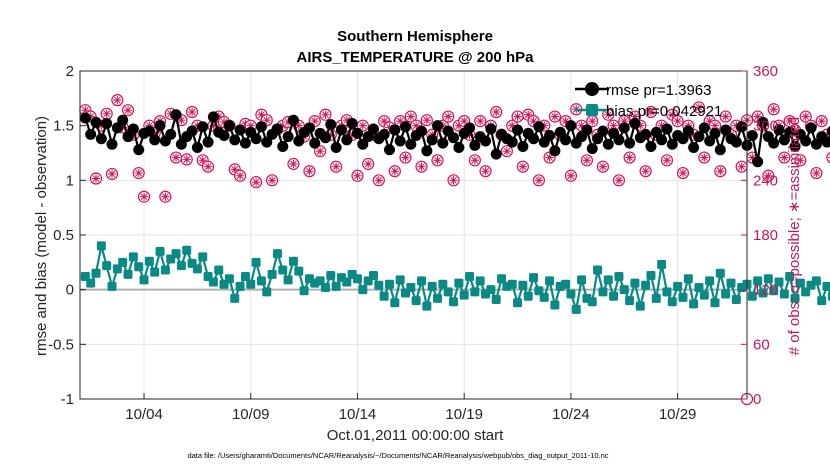 The width and height of the screenshot is (830, 470). What do you see at coordinates (765, 126) in the screenshot?
I see `y-tick-label-right: 300` at bounding box center [765, 126].